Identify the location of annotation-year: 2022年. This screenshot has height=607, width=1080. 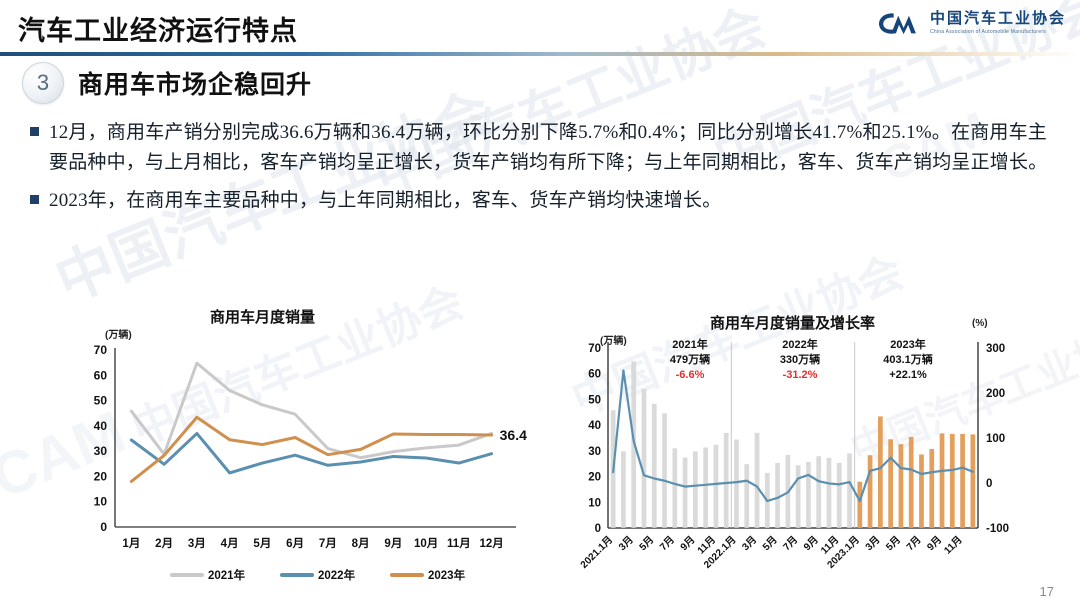
(800, 345).